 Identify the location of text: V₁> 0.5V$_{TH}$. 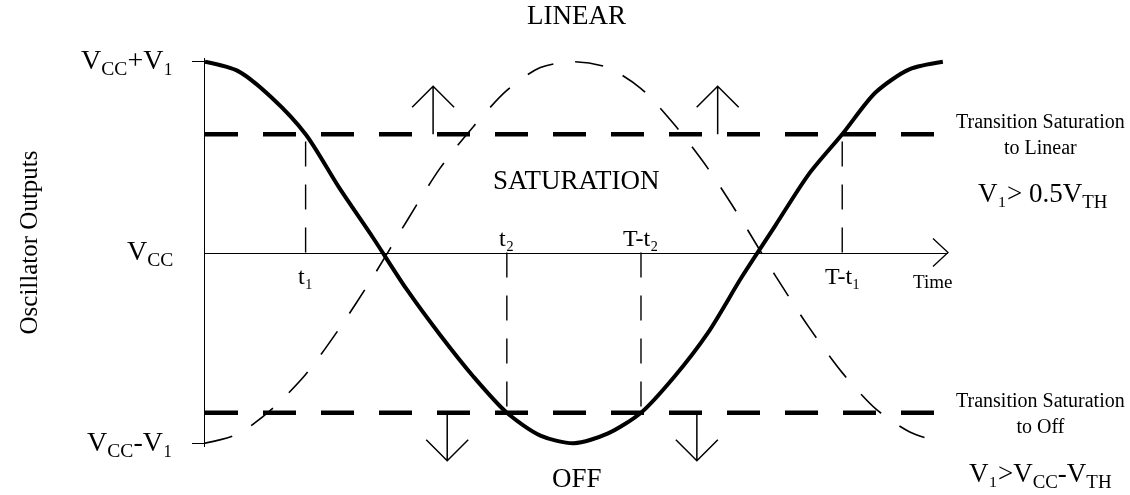
(1043, 195).